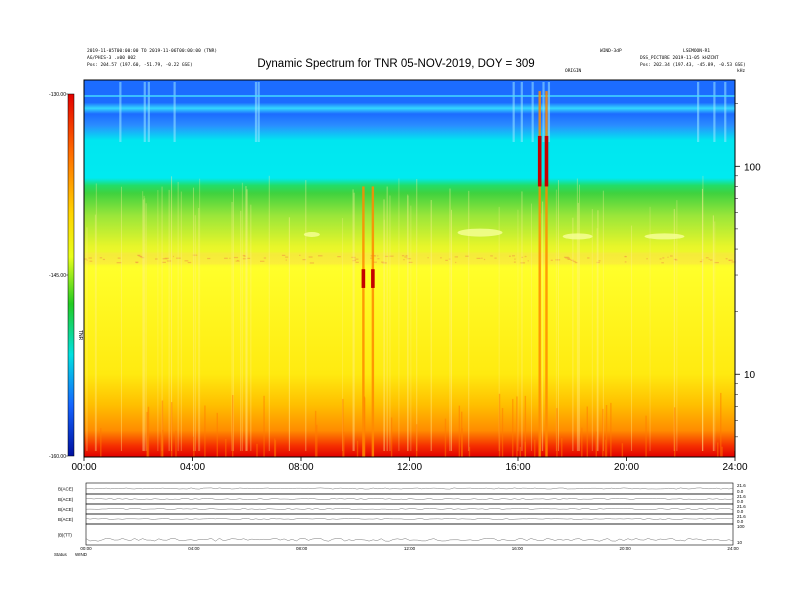 The image size is (792, 612). What do you see at coordinates (302, 548) in the screenshot?
I see `lower-x-tick-label: 08:00` at bounding box center [302, 548].